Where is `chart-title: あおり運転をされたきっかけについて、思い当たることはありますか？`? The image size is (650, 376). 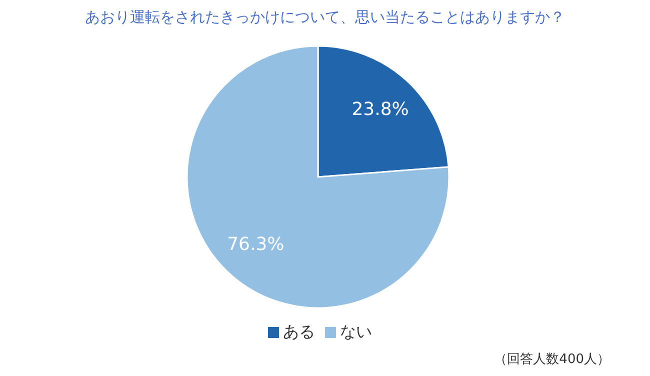 chart-title: あおり運転をされたきっかけについて、思い当たることはありますか？ is located at coordinates (325, 17).